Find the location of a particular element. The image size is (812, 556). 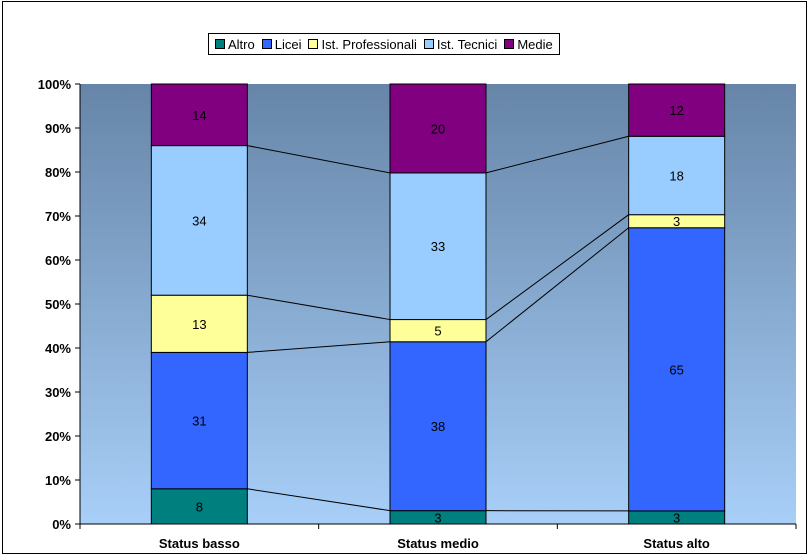

bar-segment-altro is located at coordinates (199, 506).